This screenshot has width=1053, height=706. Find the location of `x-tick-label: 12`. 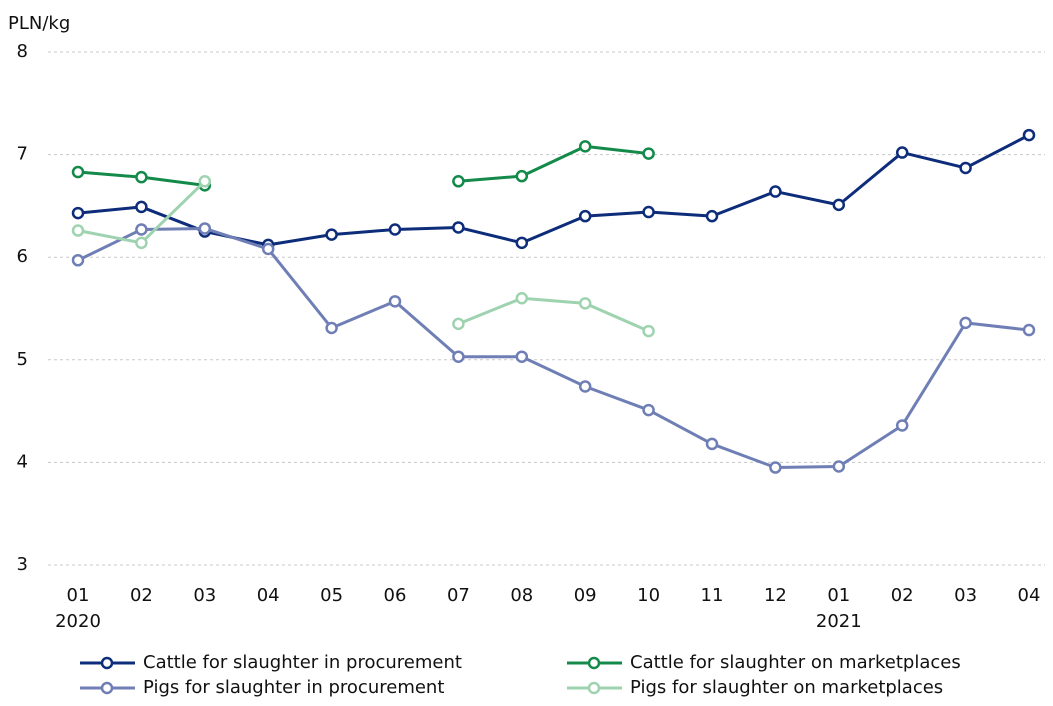

x-tick-label: 12 is located at coordinates (775, 595).